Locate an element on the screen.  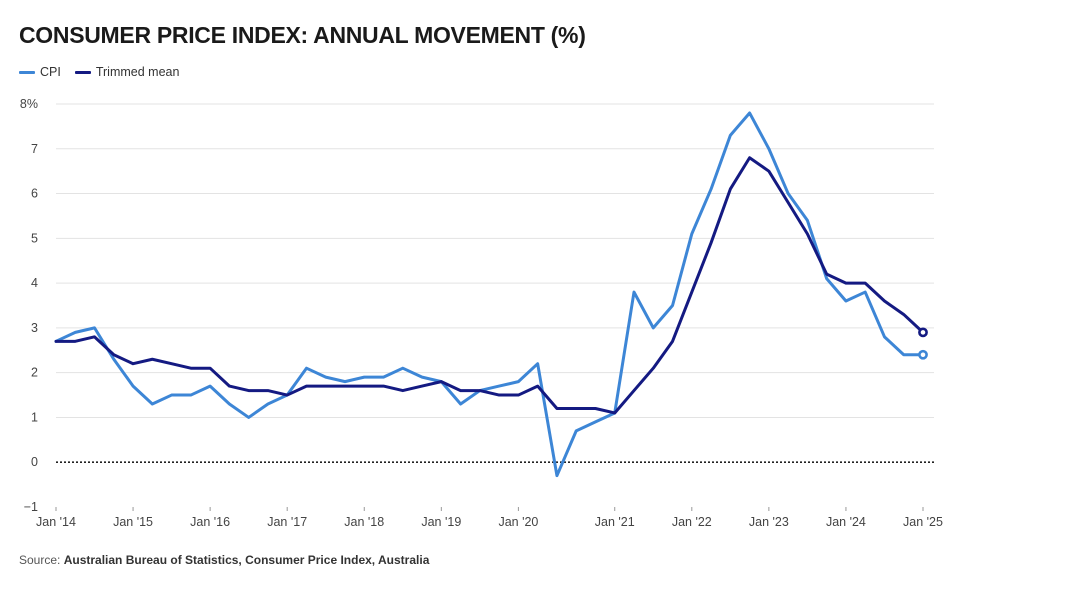
series-end-marker-trimmed-mean is located at coordinates (923, 332).